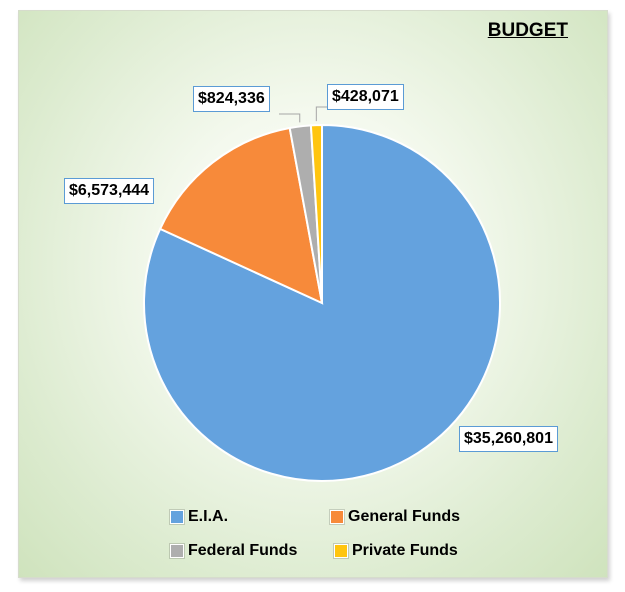 The height and width of the screenshot is (592, 625). Describe the element at coordinates (341, 551) in the screenshot. I see `legend-swatch-private-funds` at that location.